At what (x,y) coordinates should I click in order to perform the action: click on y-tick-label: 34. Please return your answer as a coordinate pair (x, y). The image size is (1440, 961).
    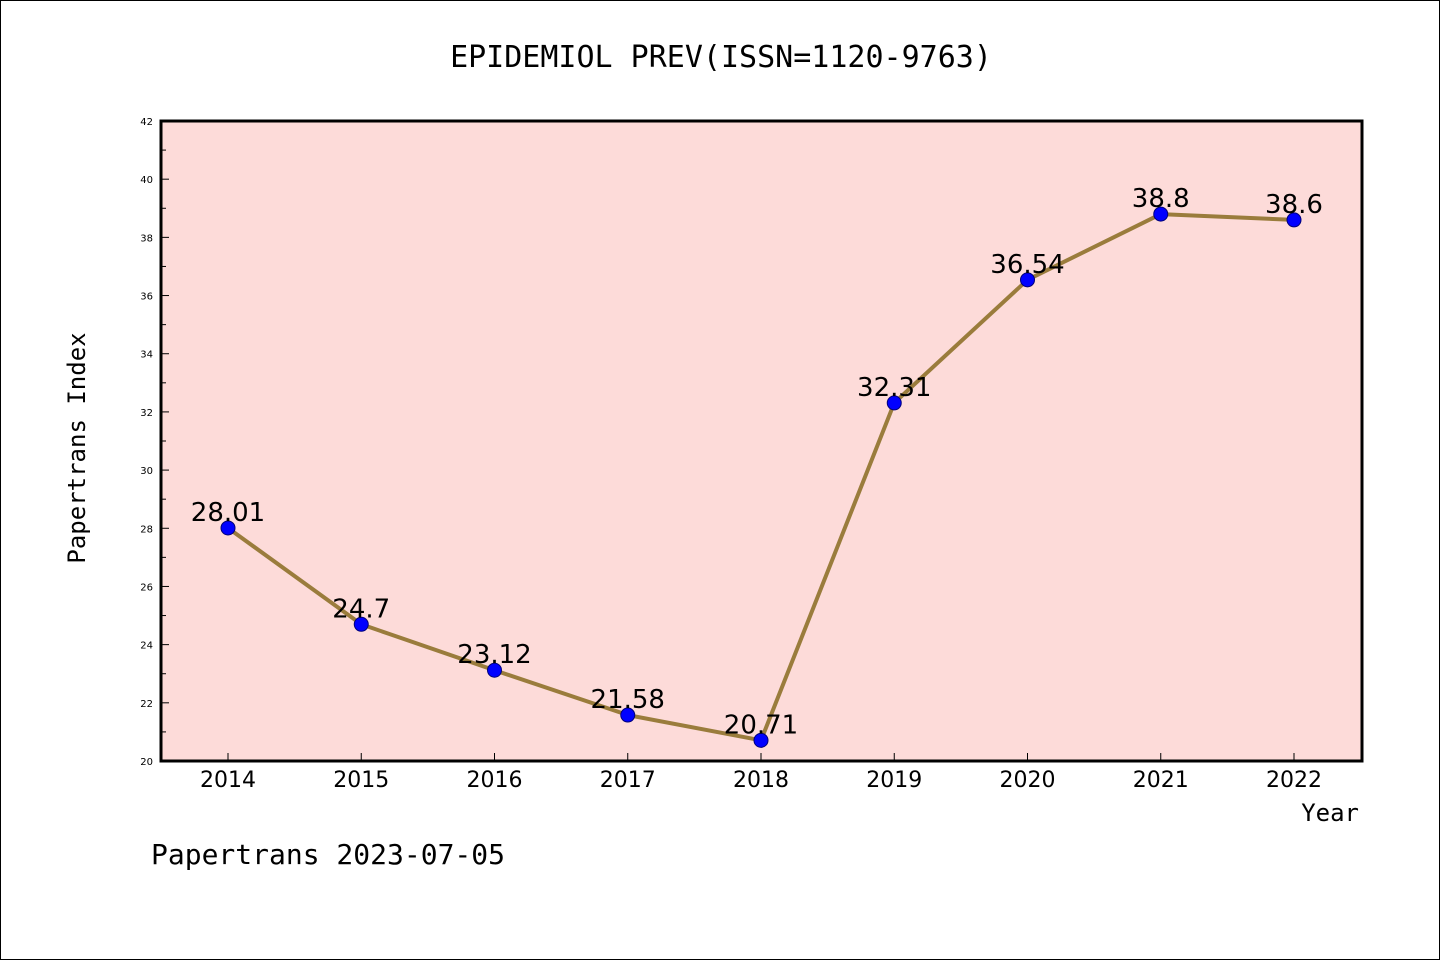
    Looking at the image, I should click on (146, 355).